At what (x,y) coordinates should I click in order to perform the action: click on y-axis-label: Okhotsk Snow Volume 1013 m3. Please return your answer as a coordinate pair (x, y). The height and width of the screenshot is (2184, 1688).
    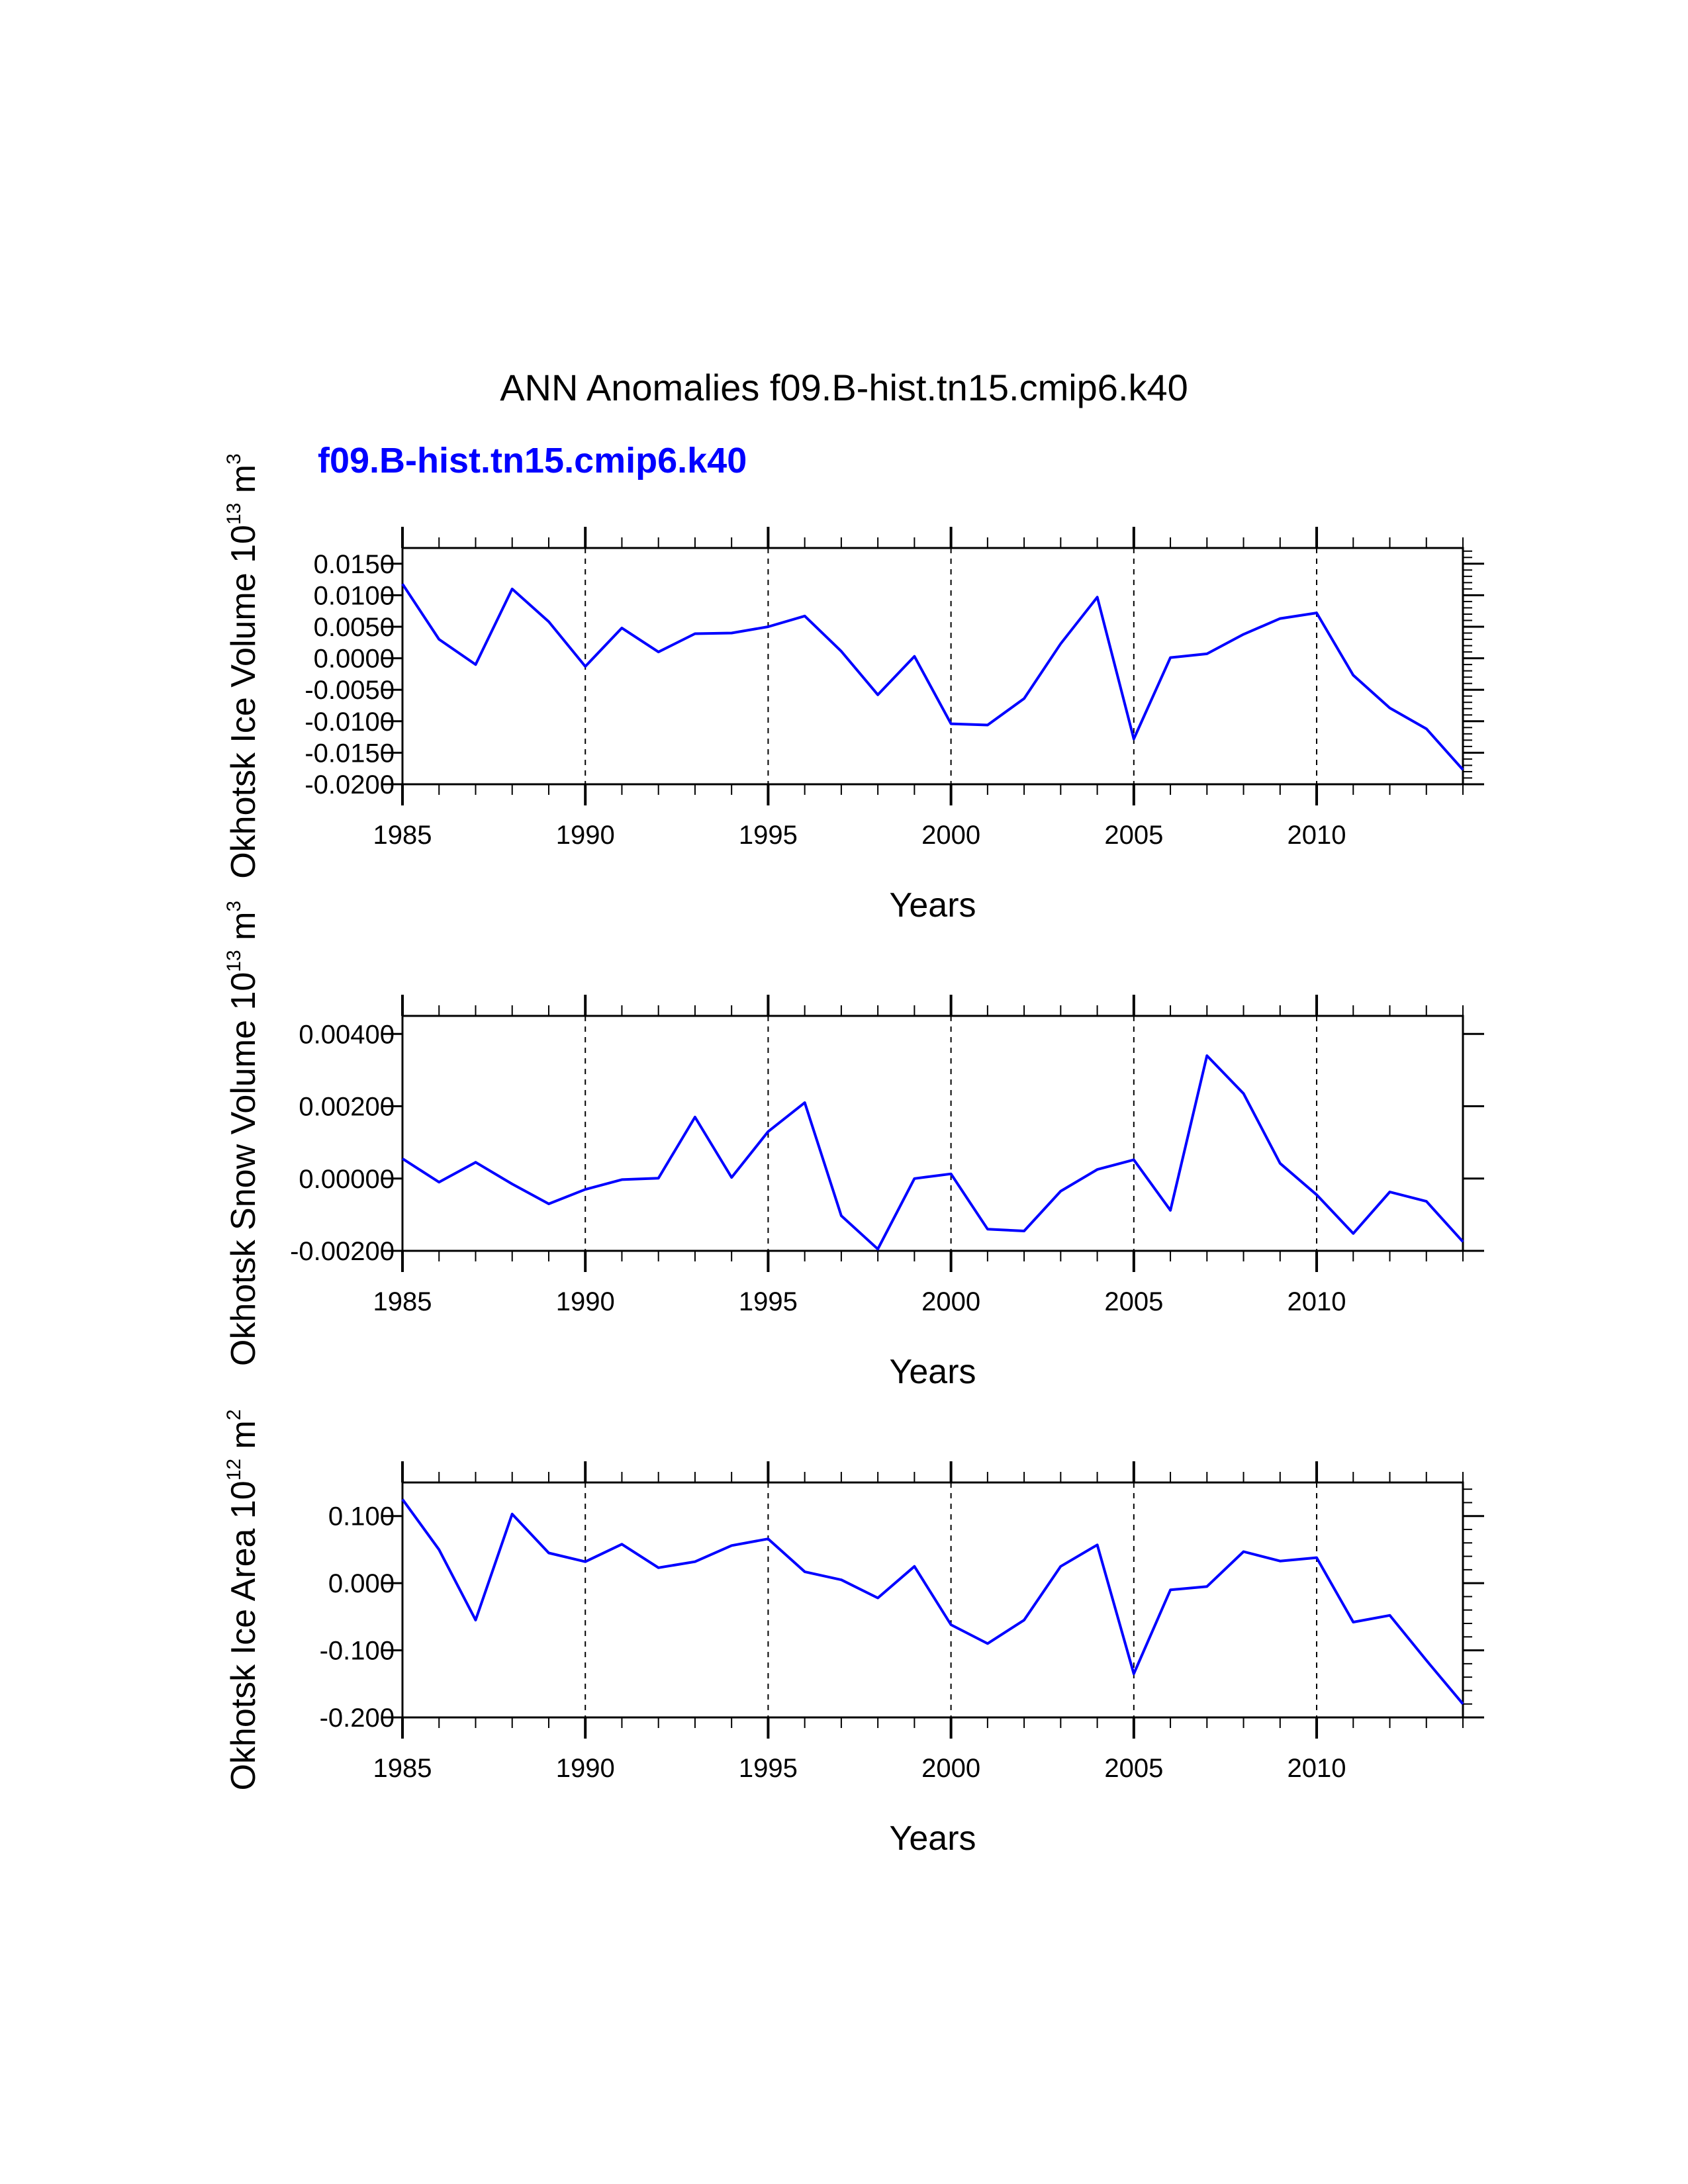
    Looking at the image, I should click on (243, 1133).